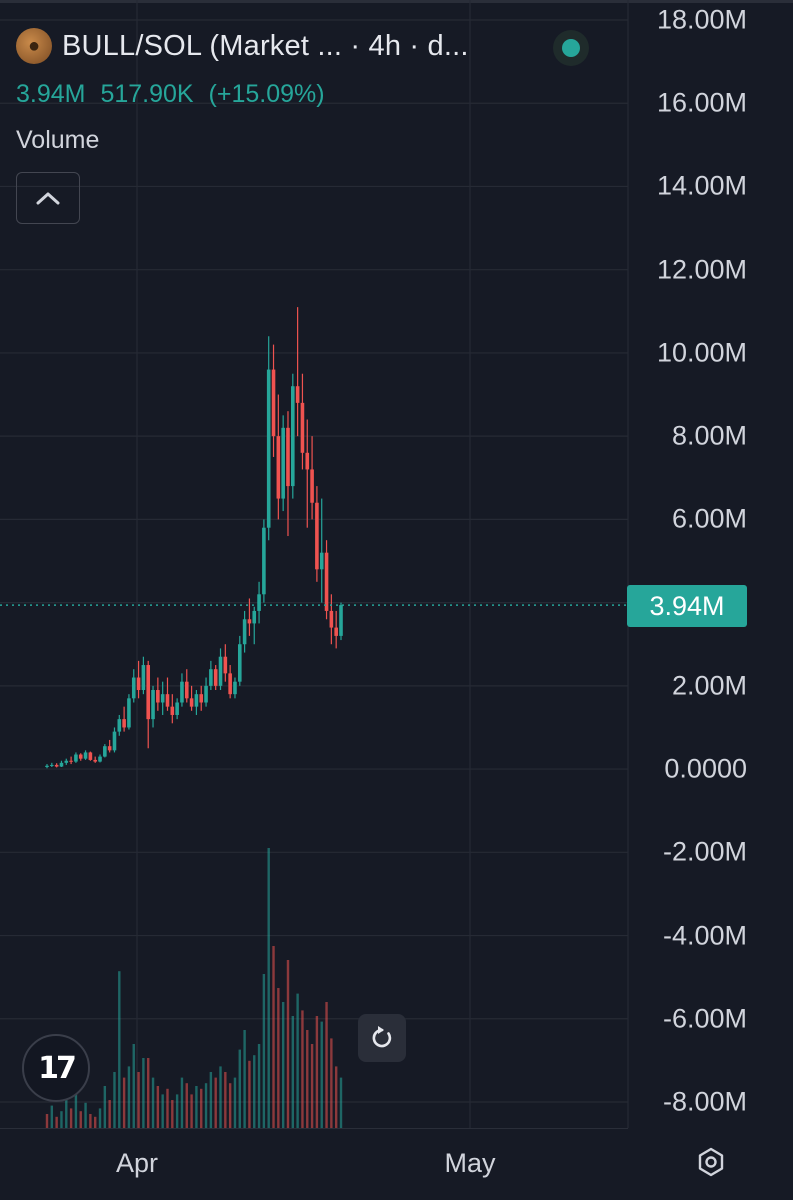  Describe the element at coordinates (48, 198) in the screenshot. I see `collapse-button` at that location.